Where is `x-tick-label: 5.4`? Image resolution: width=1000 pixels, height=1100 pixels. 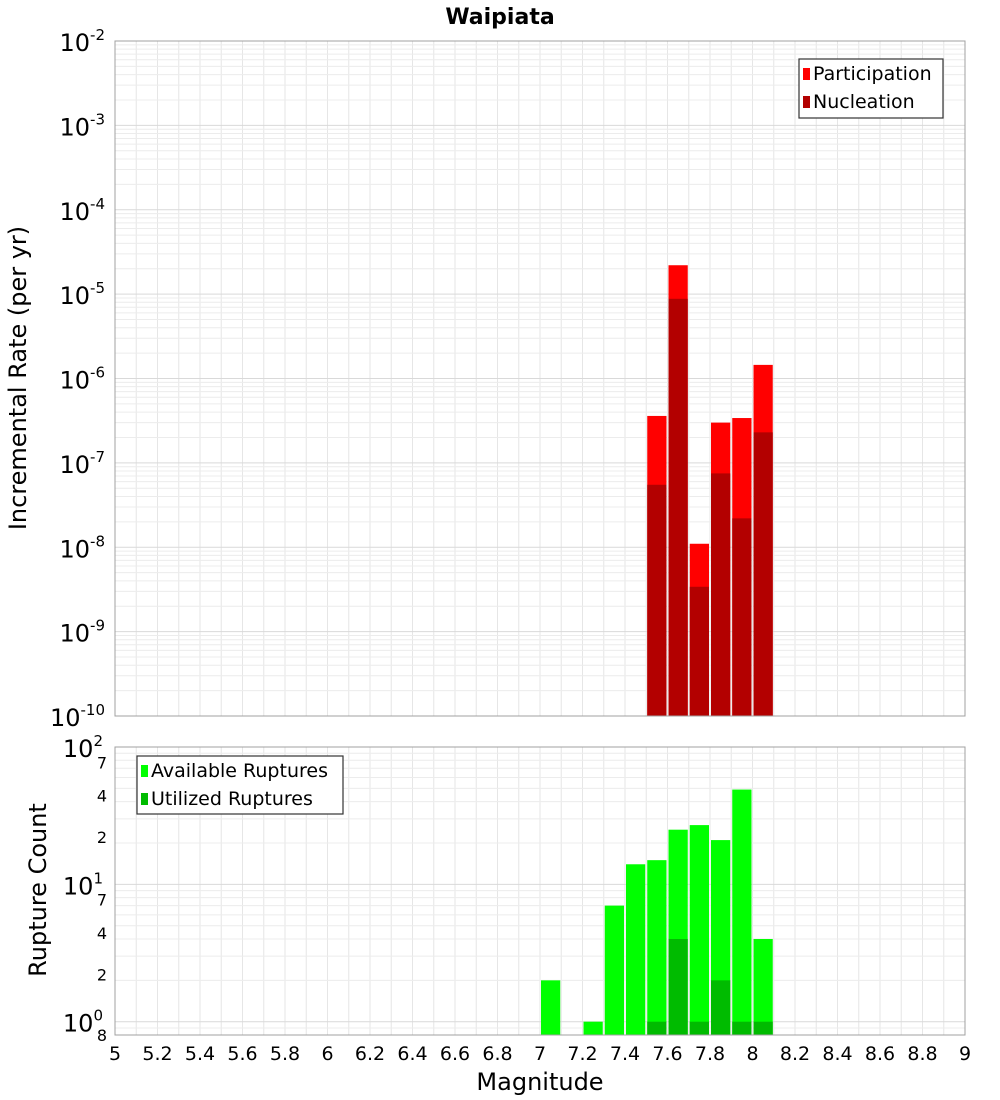 x-tick-label: 5.4 is located at coordinates (200, 1054).